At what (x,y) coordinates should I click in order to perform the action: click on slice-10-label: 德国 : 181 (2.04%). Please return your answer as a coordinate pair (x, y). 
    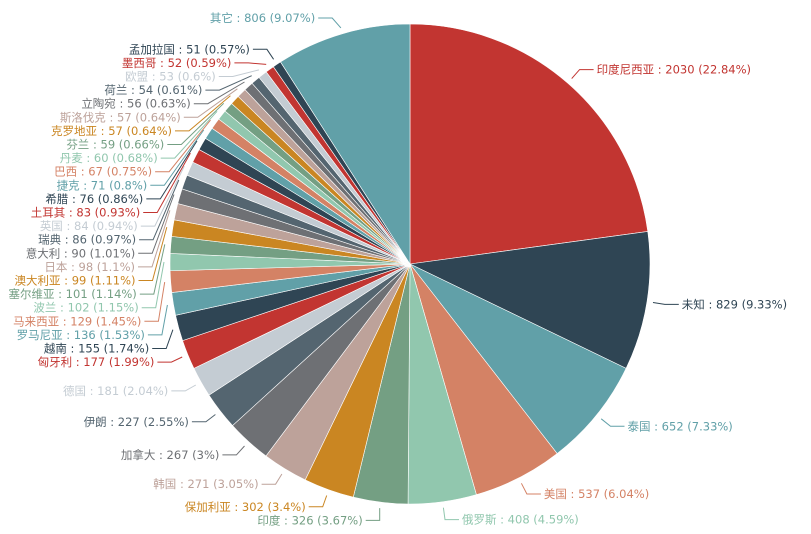
    Looking at the image, I should click on (115, 391).